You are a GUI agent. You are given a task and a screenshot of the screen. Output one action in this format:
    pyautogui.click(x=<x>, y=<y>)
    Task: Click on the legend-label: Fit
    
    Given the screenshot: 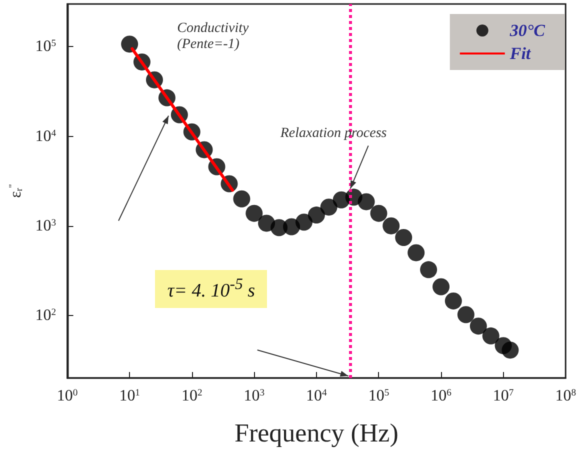 What is the action you would take?
    pyautogui.click(x=520, y=53)
    